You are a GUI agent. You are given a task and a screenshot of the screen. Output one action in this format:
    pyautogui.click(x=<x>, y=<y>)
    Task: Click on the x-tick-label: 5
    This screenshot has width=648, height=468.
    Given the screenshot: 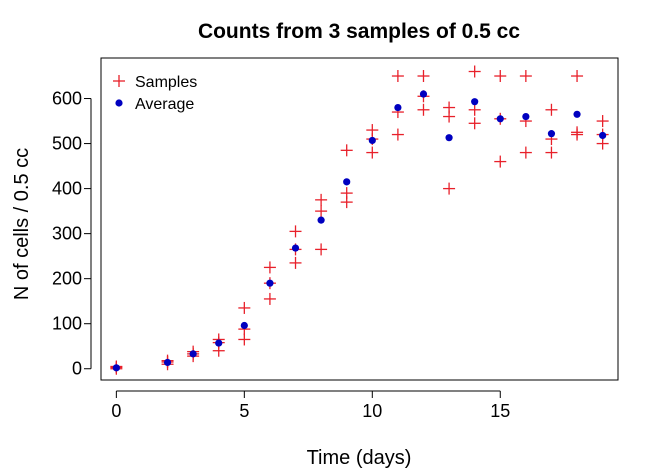 What is the action you would take?
    pyautogui.click(x=244, y=411)
    